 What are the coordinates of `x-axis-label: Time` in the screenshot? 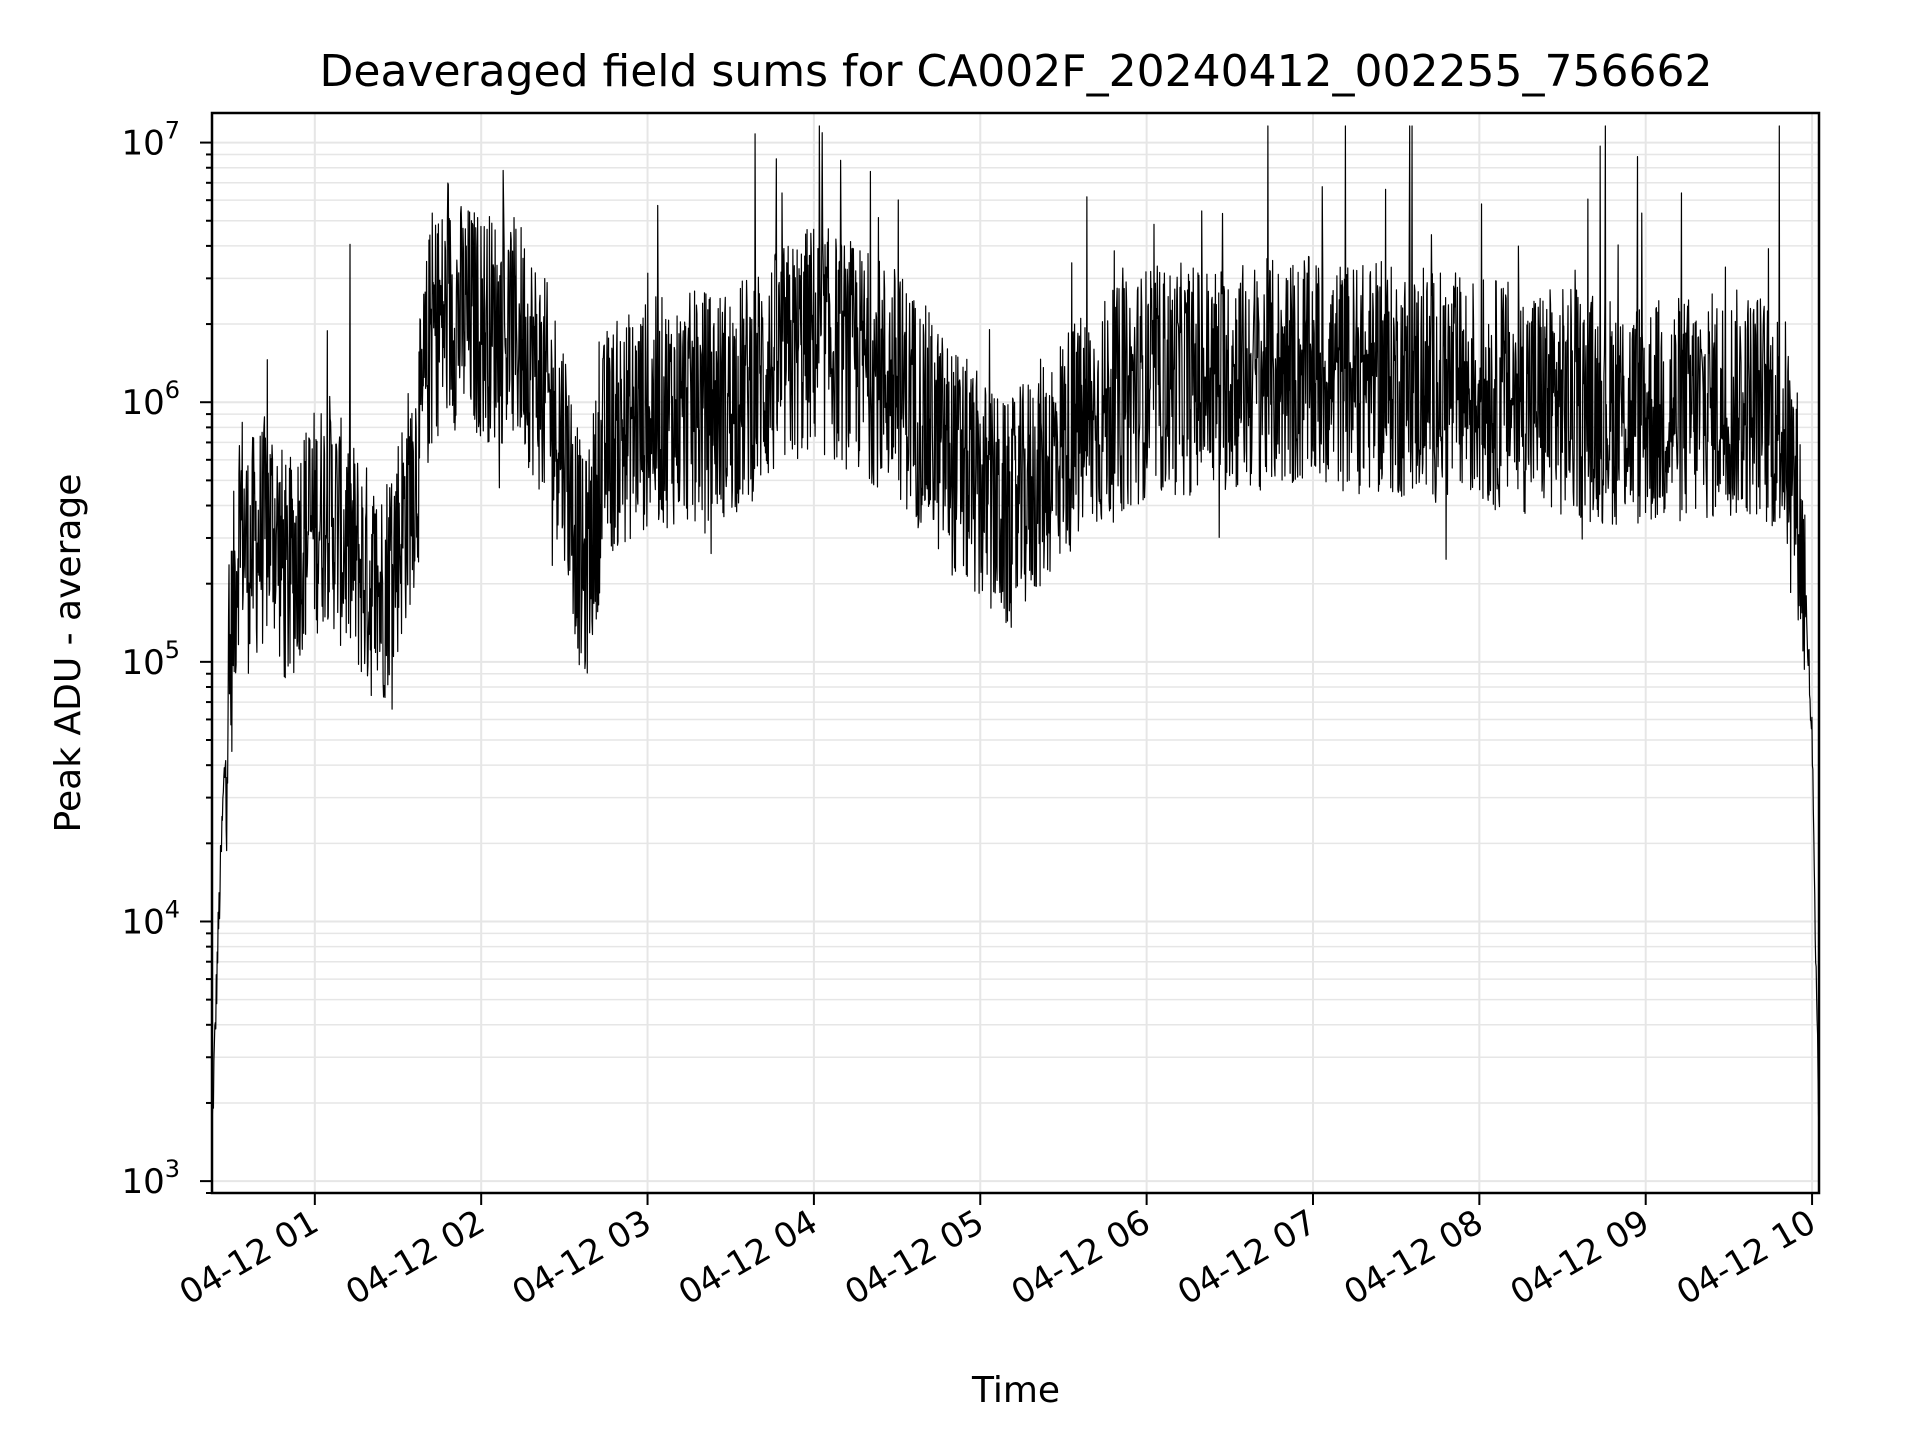 It's located at (1015, 1390).